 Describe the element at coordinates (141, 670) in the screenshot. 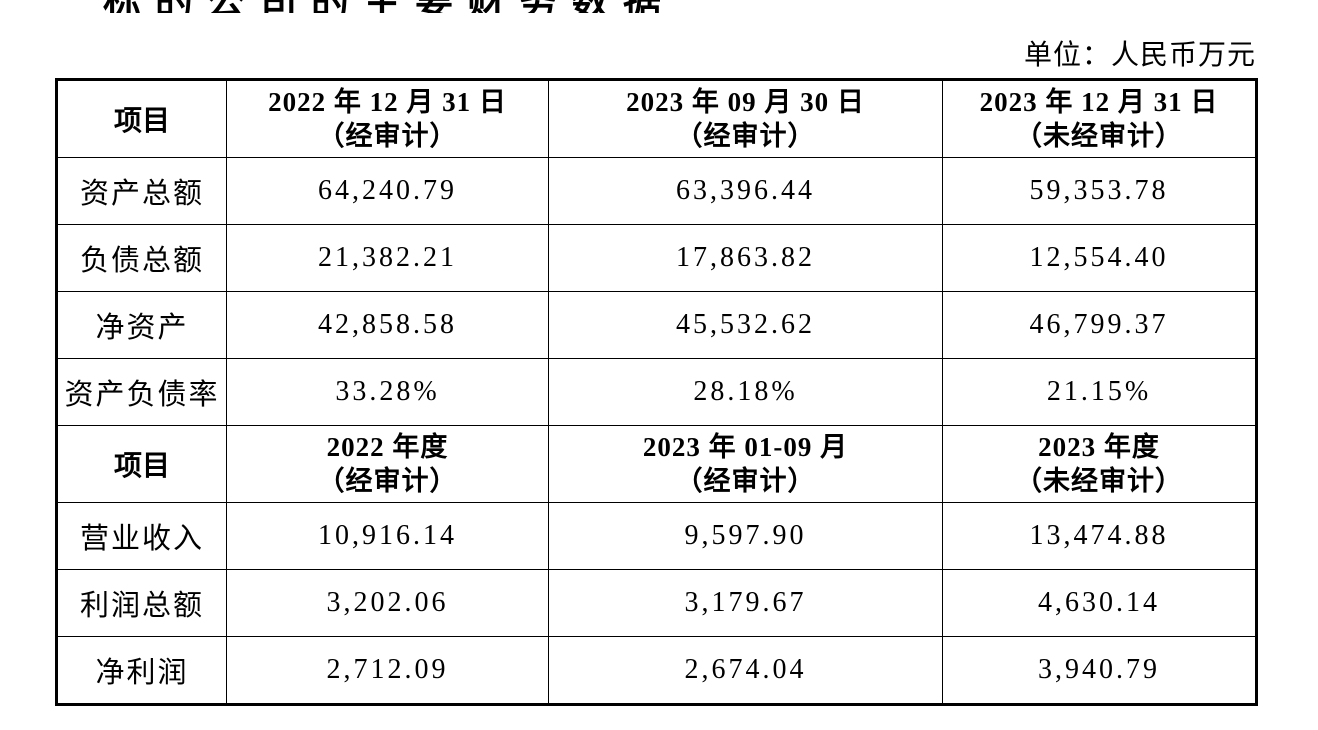

I see `row-label: 净利润` at that location.